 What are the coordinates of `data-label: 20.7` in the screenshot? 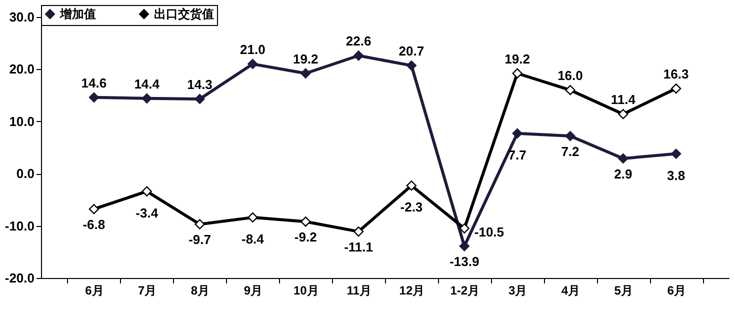 It's located at (411, 51).